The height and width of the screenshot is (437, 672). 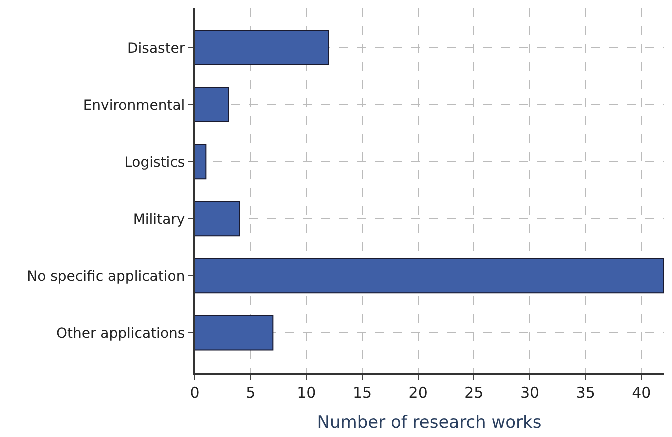 What do you see at coordinates (530, 393) in the screenshot?
I see `x-tick-label: 30` at bounding box center [530, 393].